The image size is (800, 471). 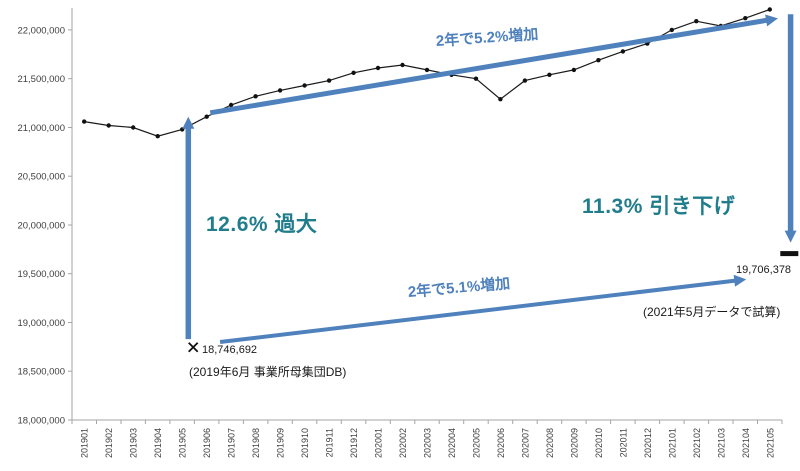 What do you see at coordinates (41, 372) in the screenshot?
I see `svg-text: 18,500,000` at bounding box center [41, 372].